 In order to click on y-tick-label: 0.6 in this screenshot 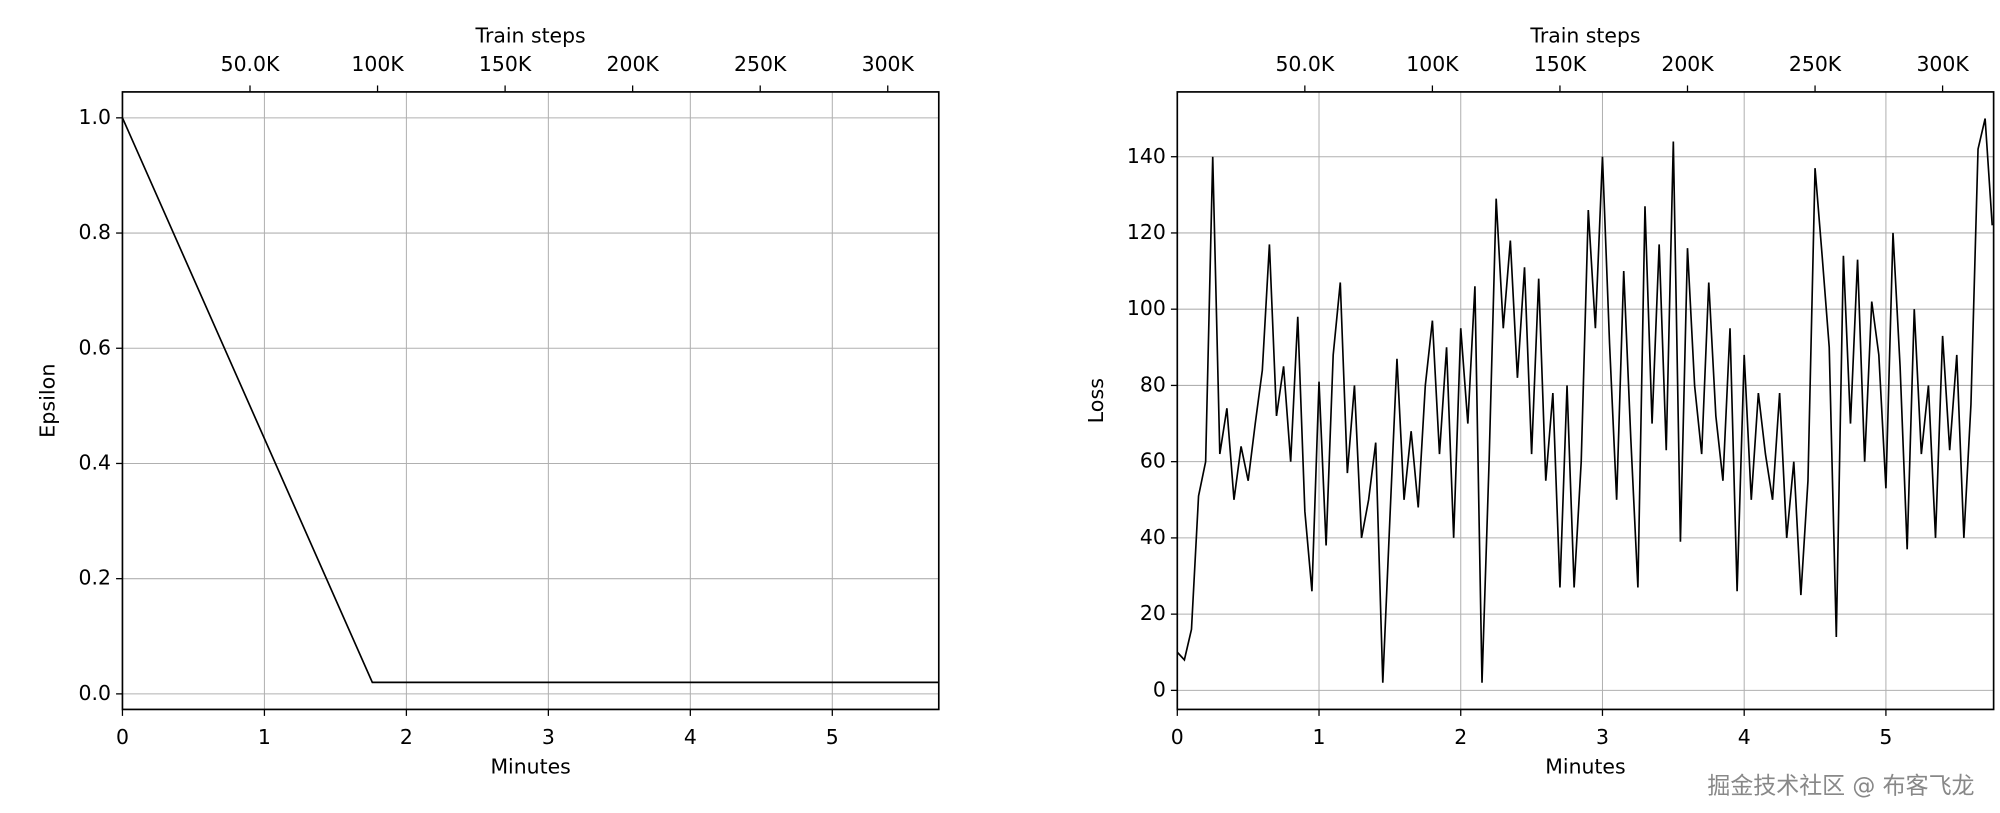, I will do `click(95, 347)`.